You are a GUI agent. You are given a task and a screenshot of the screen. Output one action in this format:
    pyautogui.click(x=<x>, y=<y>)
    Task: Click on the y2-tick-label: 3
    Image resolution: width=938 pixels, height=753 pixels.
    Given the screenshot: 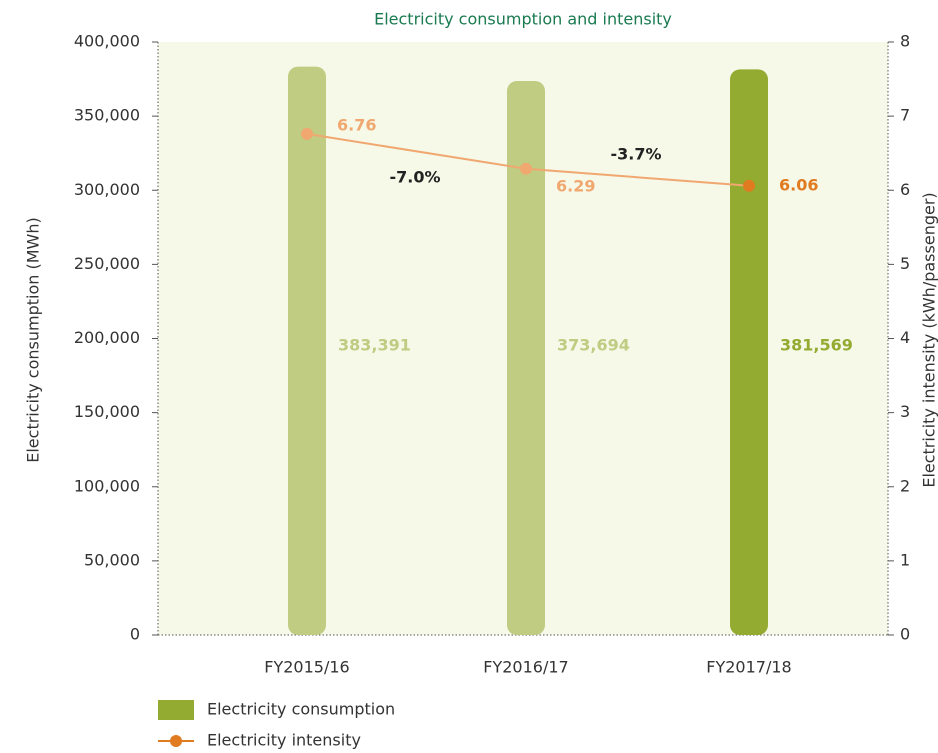 What is the action you would take?
    pyautogui.click(x=905, y=411)
    